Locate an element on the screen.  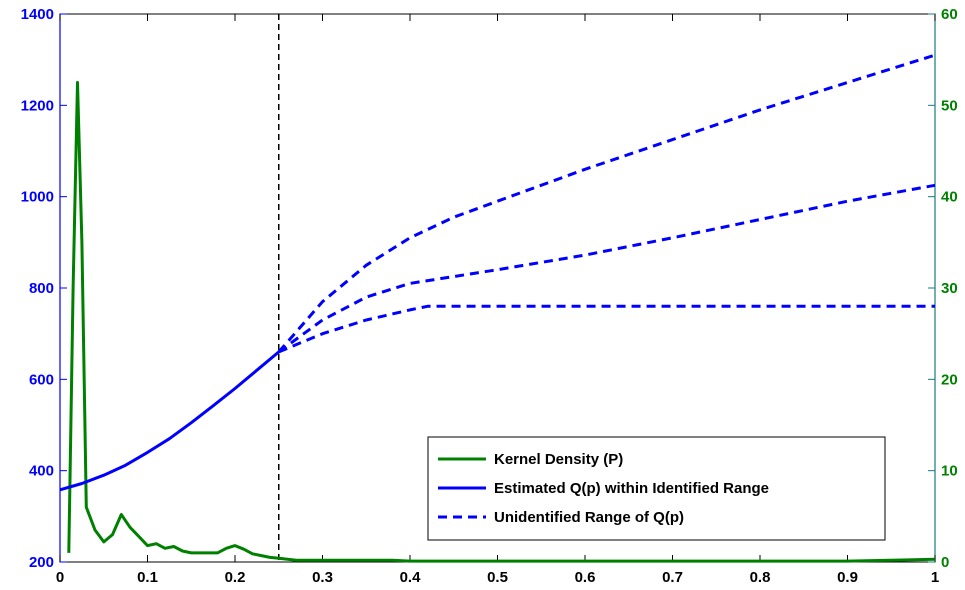
x-tick-label: 0.6 is located at coordinates (585, 577).